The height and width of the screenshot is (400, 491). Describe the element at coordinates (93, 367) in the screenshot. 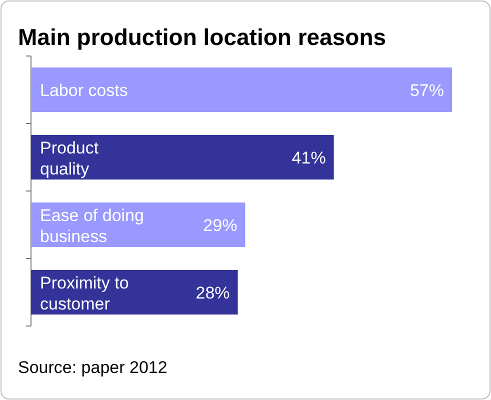

I see `source-note: Source: paper 2012` at that location.